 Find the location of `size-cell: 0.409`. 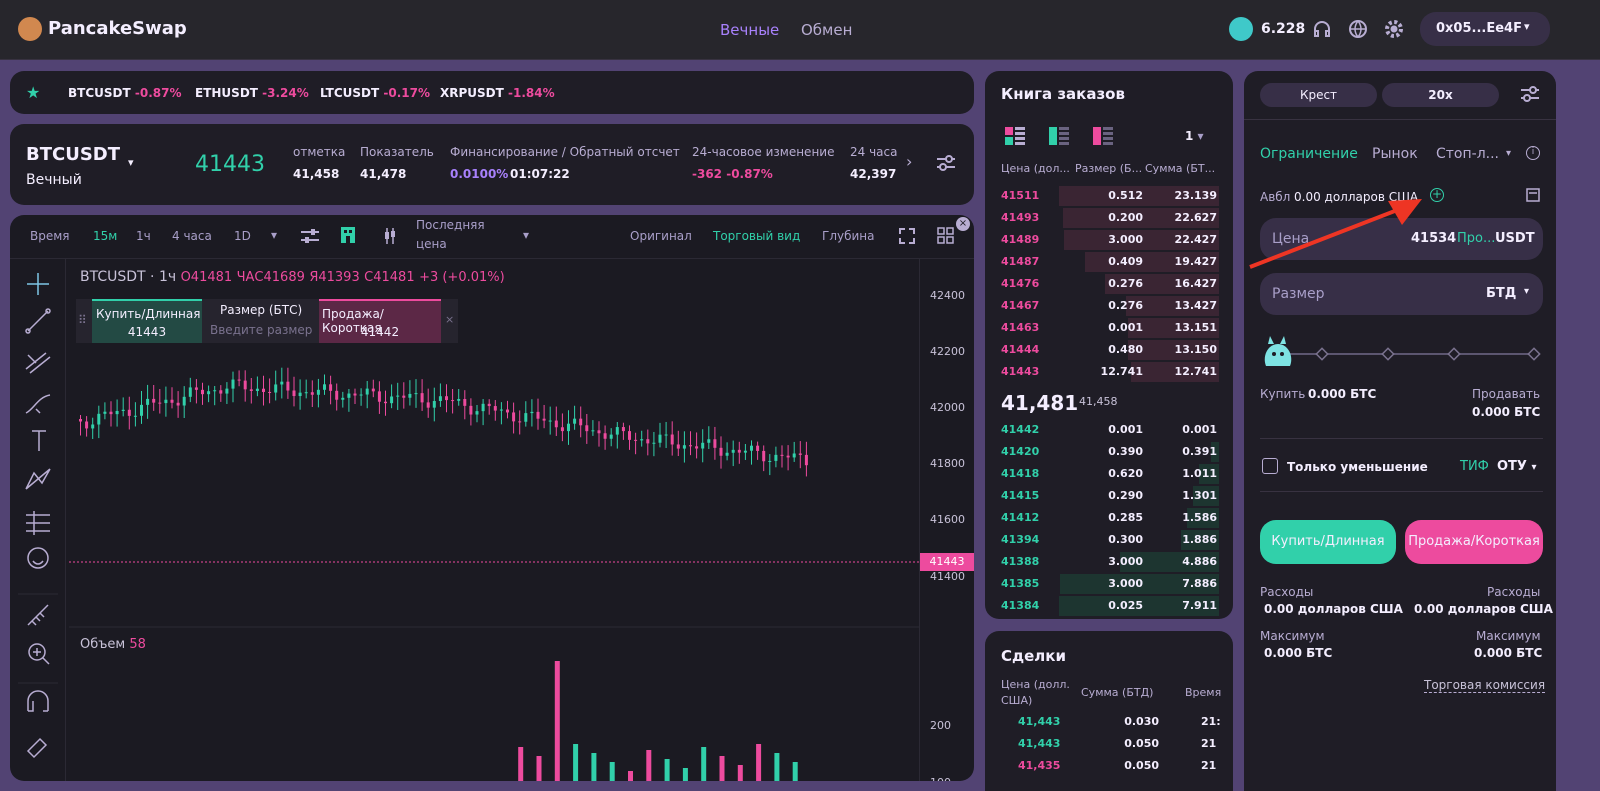

size-cell: 0.409 is located at coordinates (1125, 261).